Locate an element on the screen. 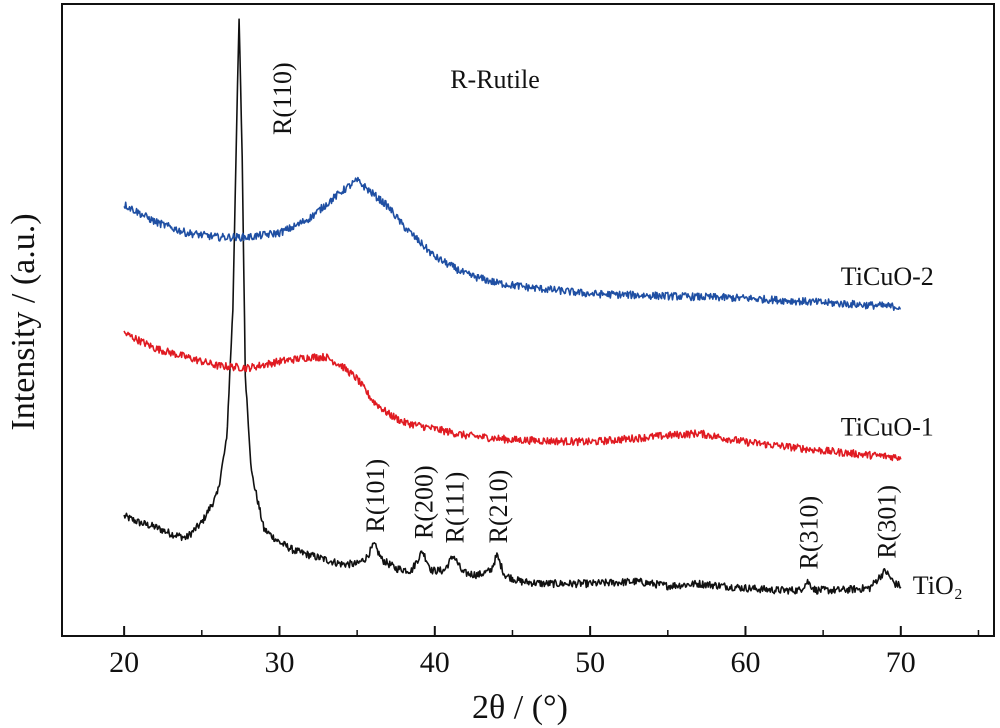 This screenshot has width=1000, height=728. x-axis-title: 2θ / (°) is located at coordinates (520, 707).